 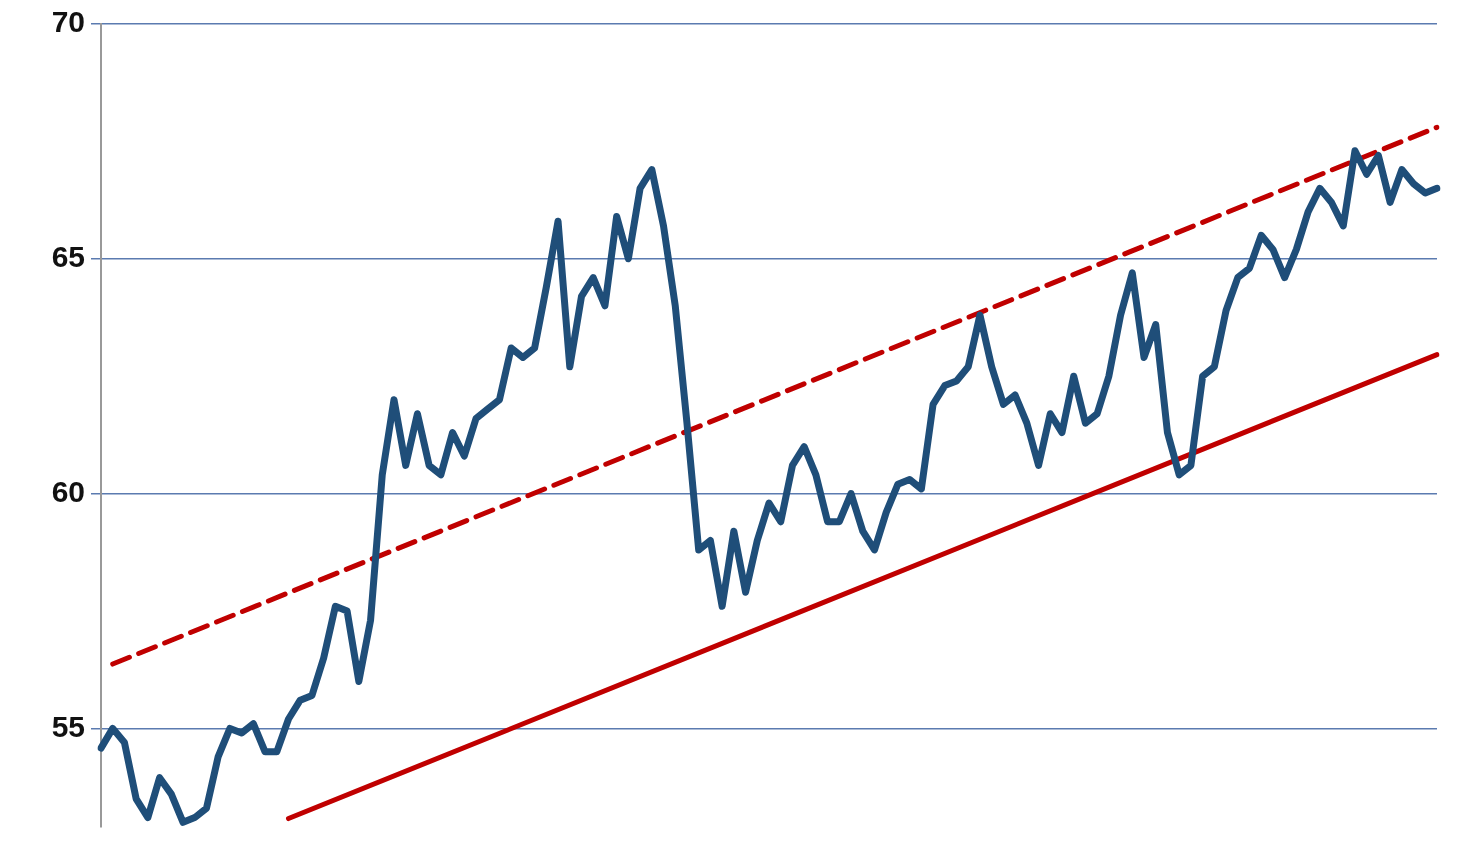 What do you see at coordinates (68, 22) in the screenshot?
I see `y-tick-label: 70` at bounding box center [68, 22].